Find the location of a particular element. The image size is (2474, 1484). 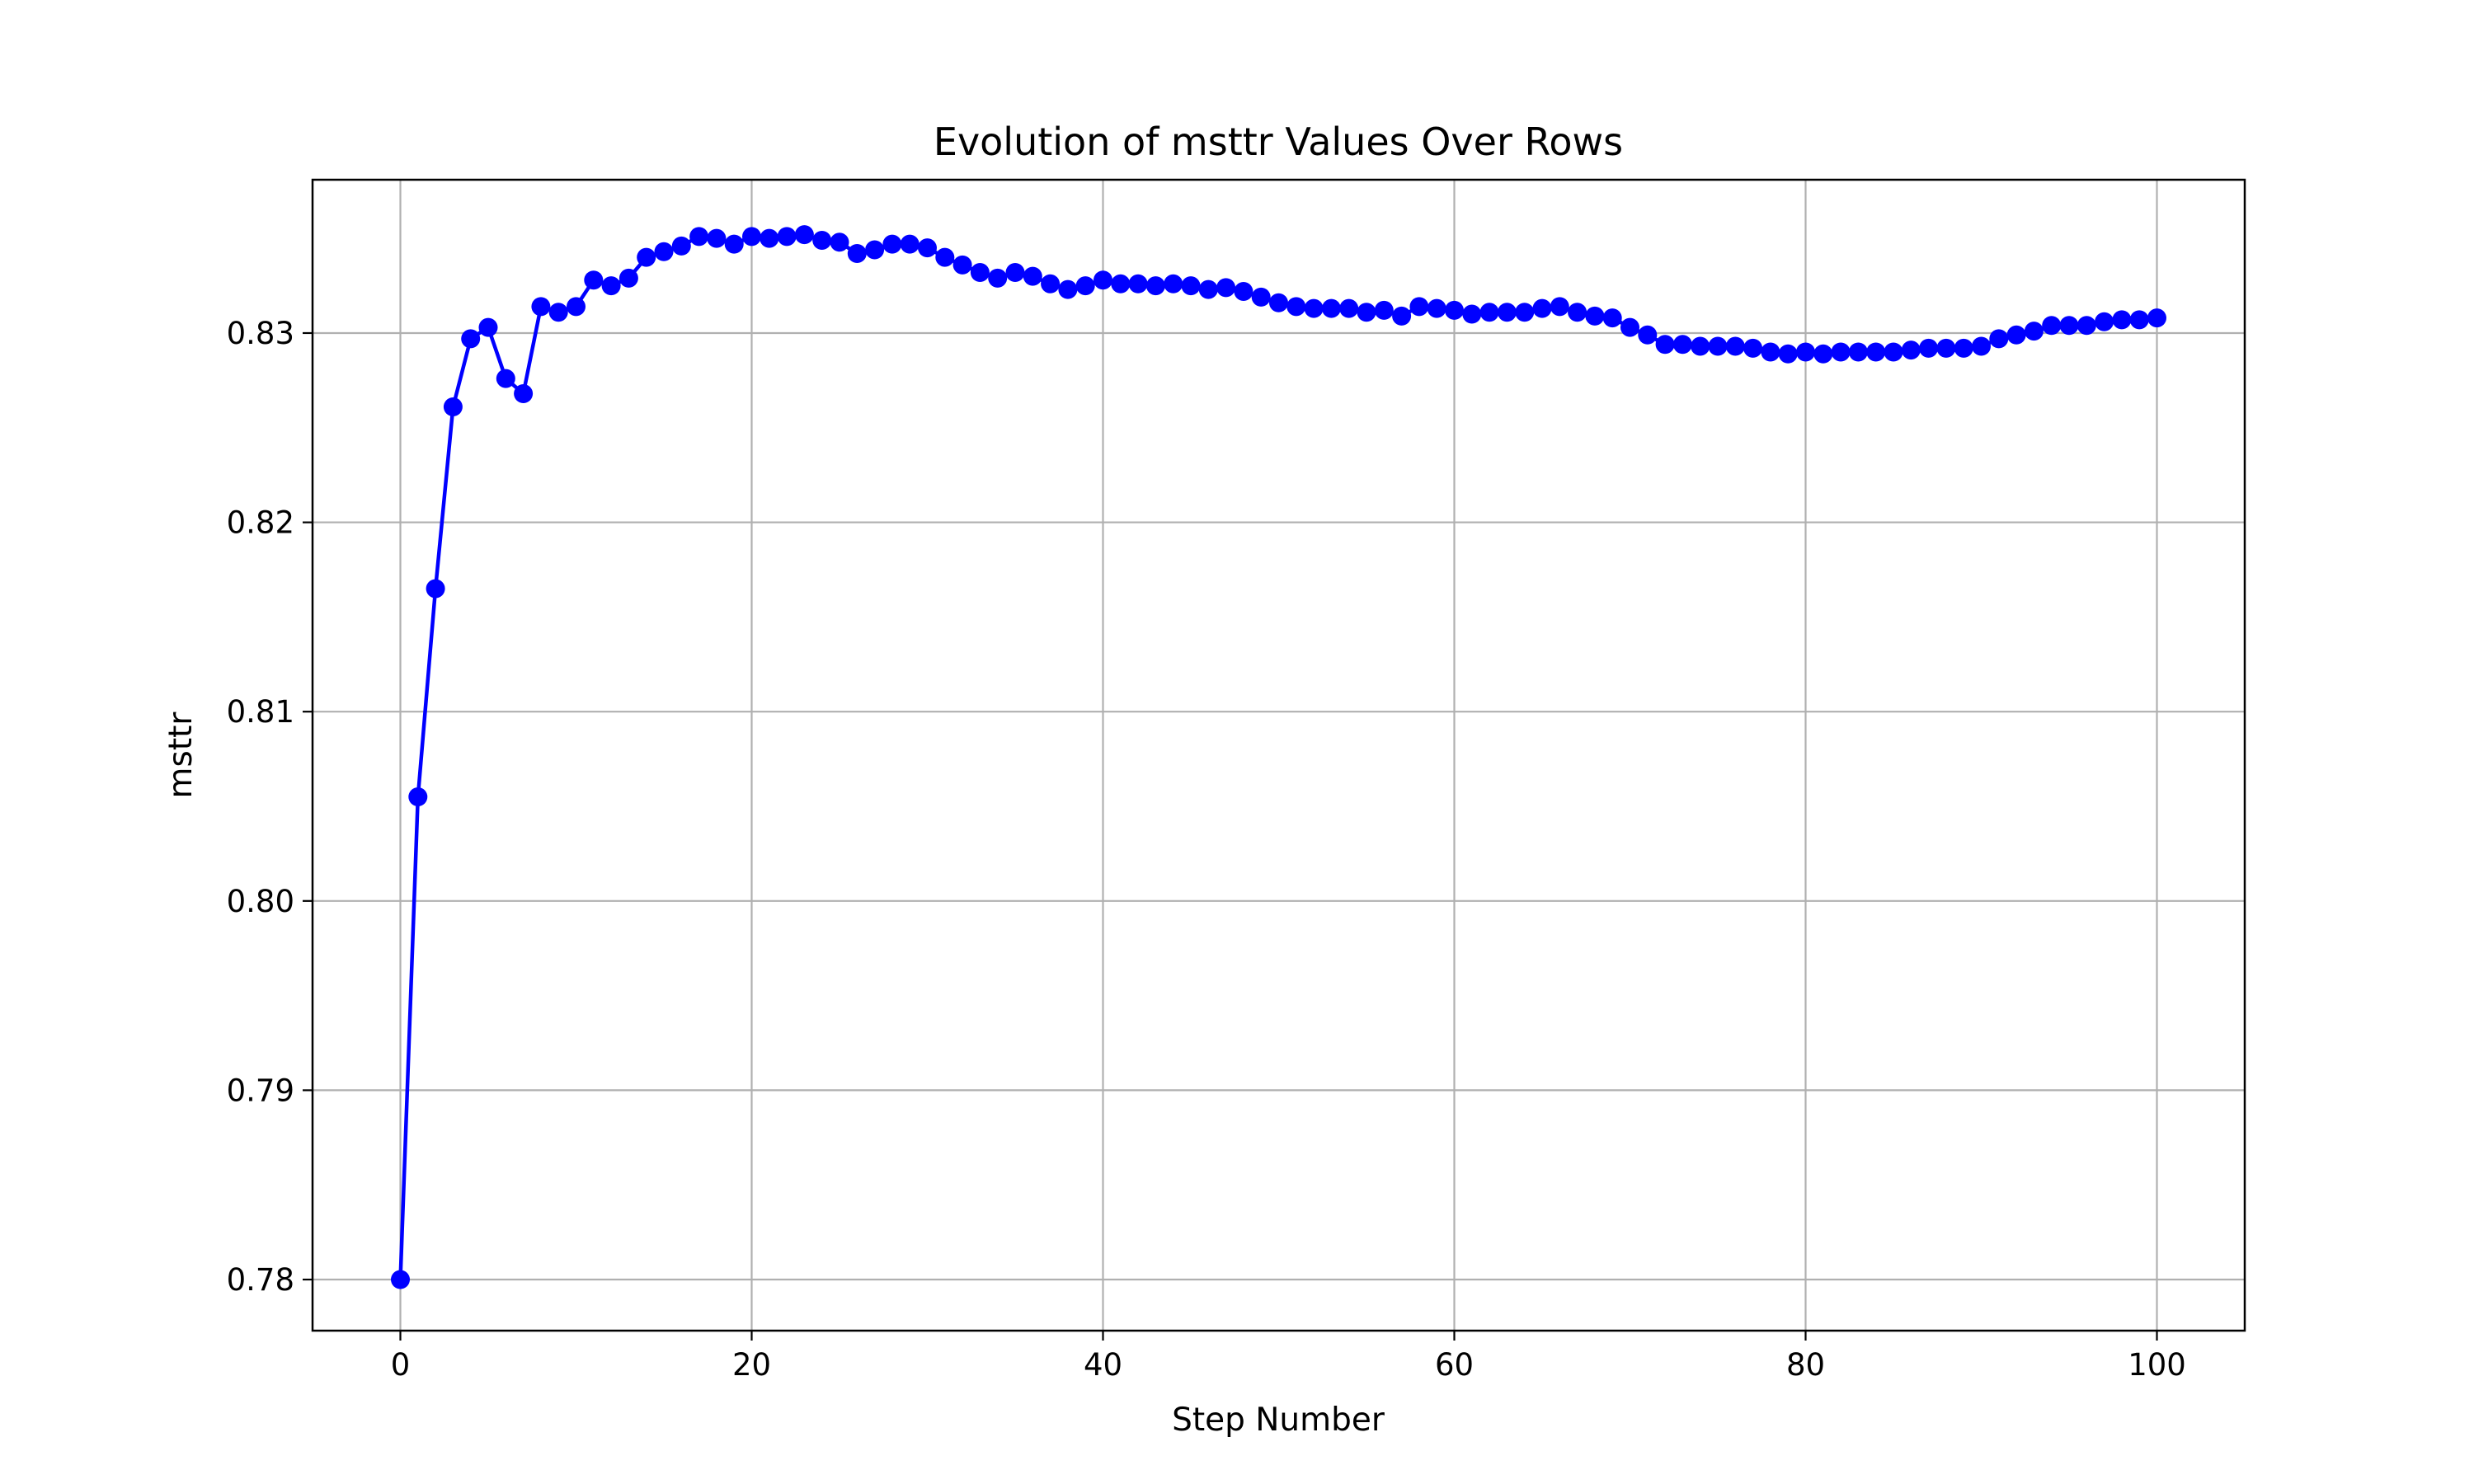

x-tick-label: 60 is located at coordinates (1454, 1365).